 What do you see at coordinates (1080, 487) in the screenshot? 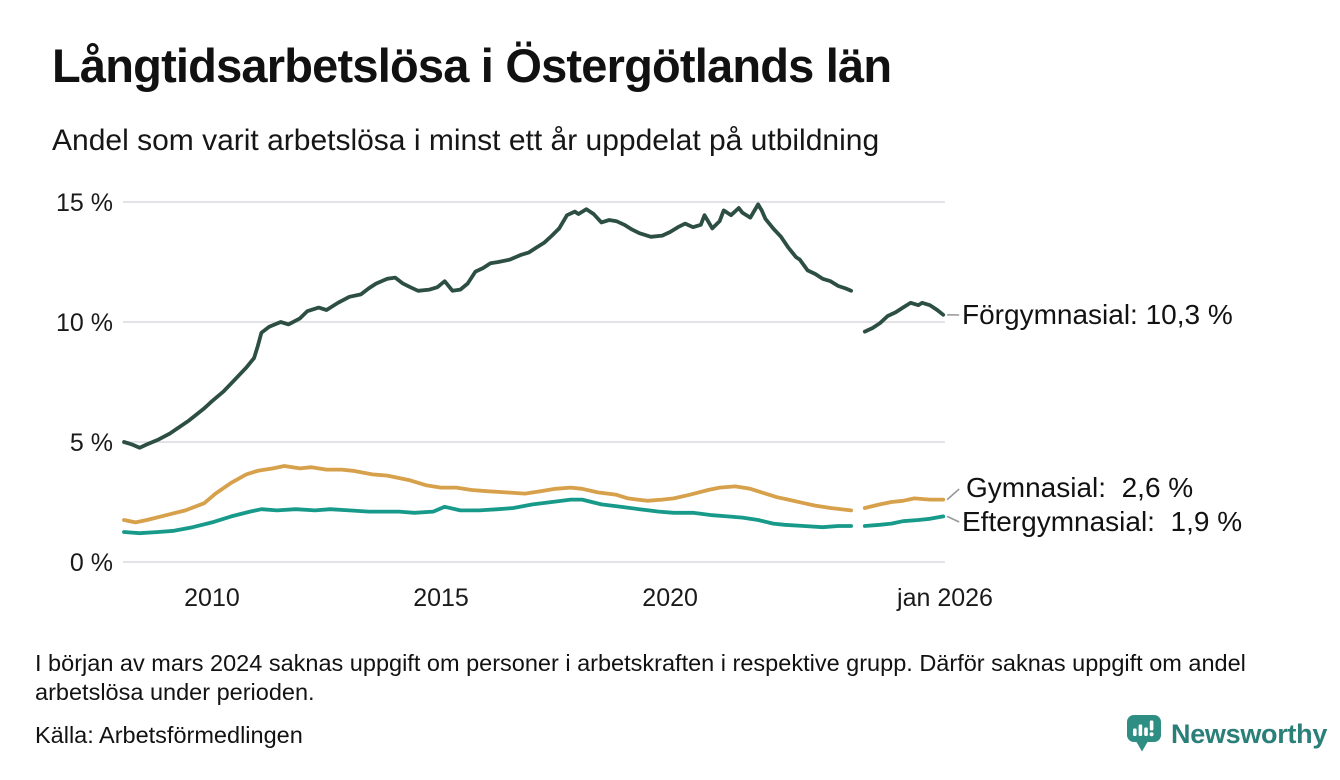
I see `series-label-gymnasial: Gymnasial: 2,6 %` at bounding box center [1080, 487].